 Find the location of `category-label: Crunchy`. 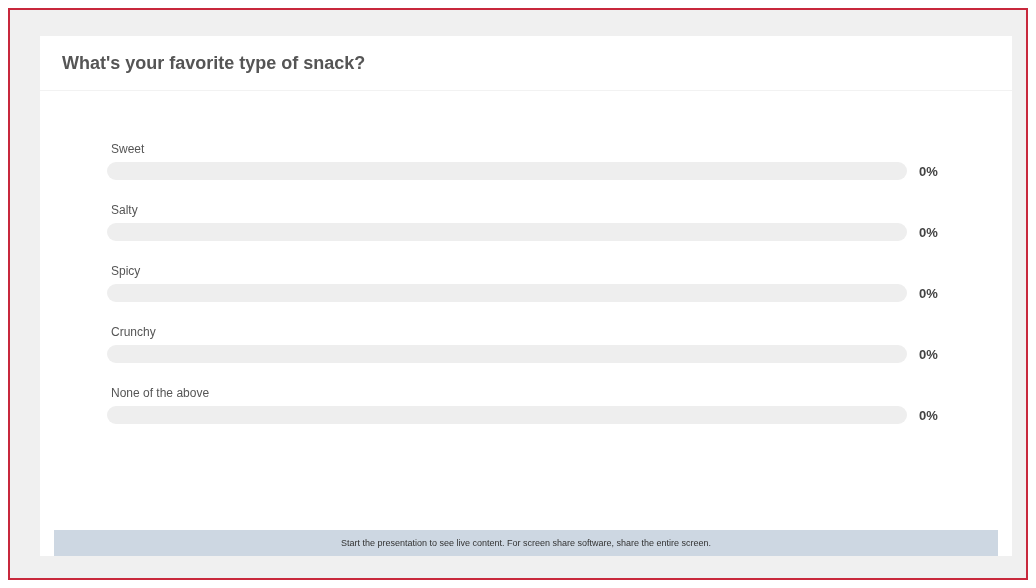

category-label: Crunchy is located at coordinates (133, 332).